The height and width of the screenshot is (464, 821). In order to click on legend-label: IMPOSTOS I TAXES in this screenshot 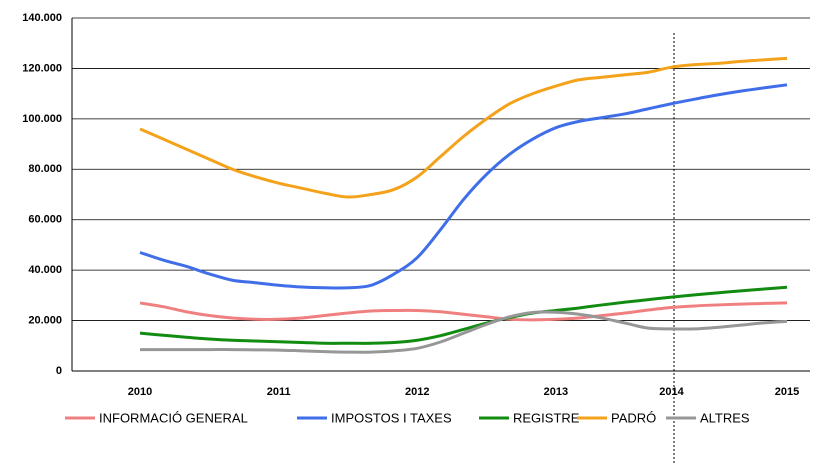, I will do `click(391, 417)`.